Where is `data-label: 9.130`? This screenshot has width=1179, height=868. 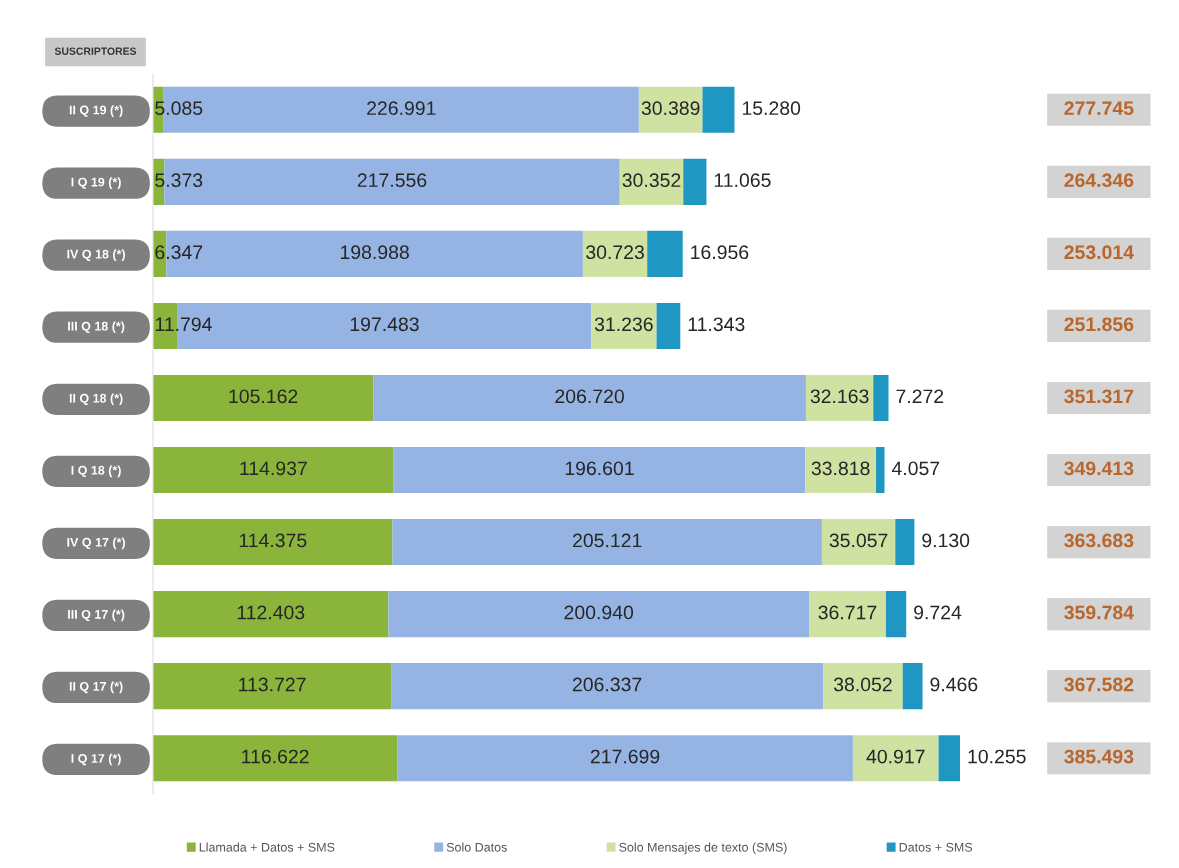 data-label: 9.130 is located at coordinates (946, 540).